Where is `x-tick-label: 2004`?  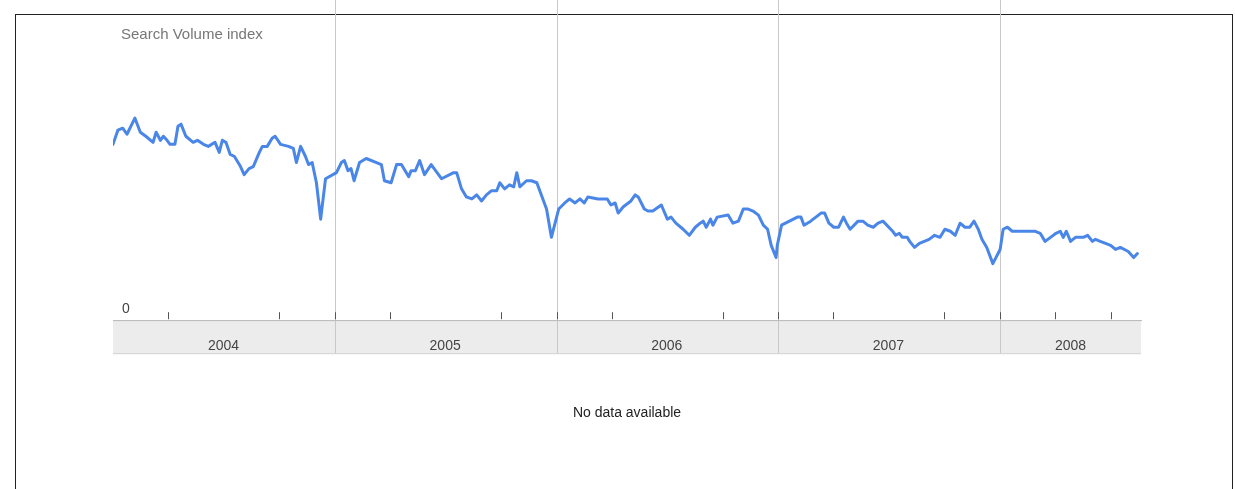
x-tick-label: 2004 is located at coordinates (223, 345).